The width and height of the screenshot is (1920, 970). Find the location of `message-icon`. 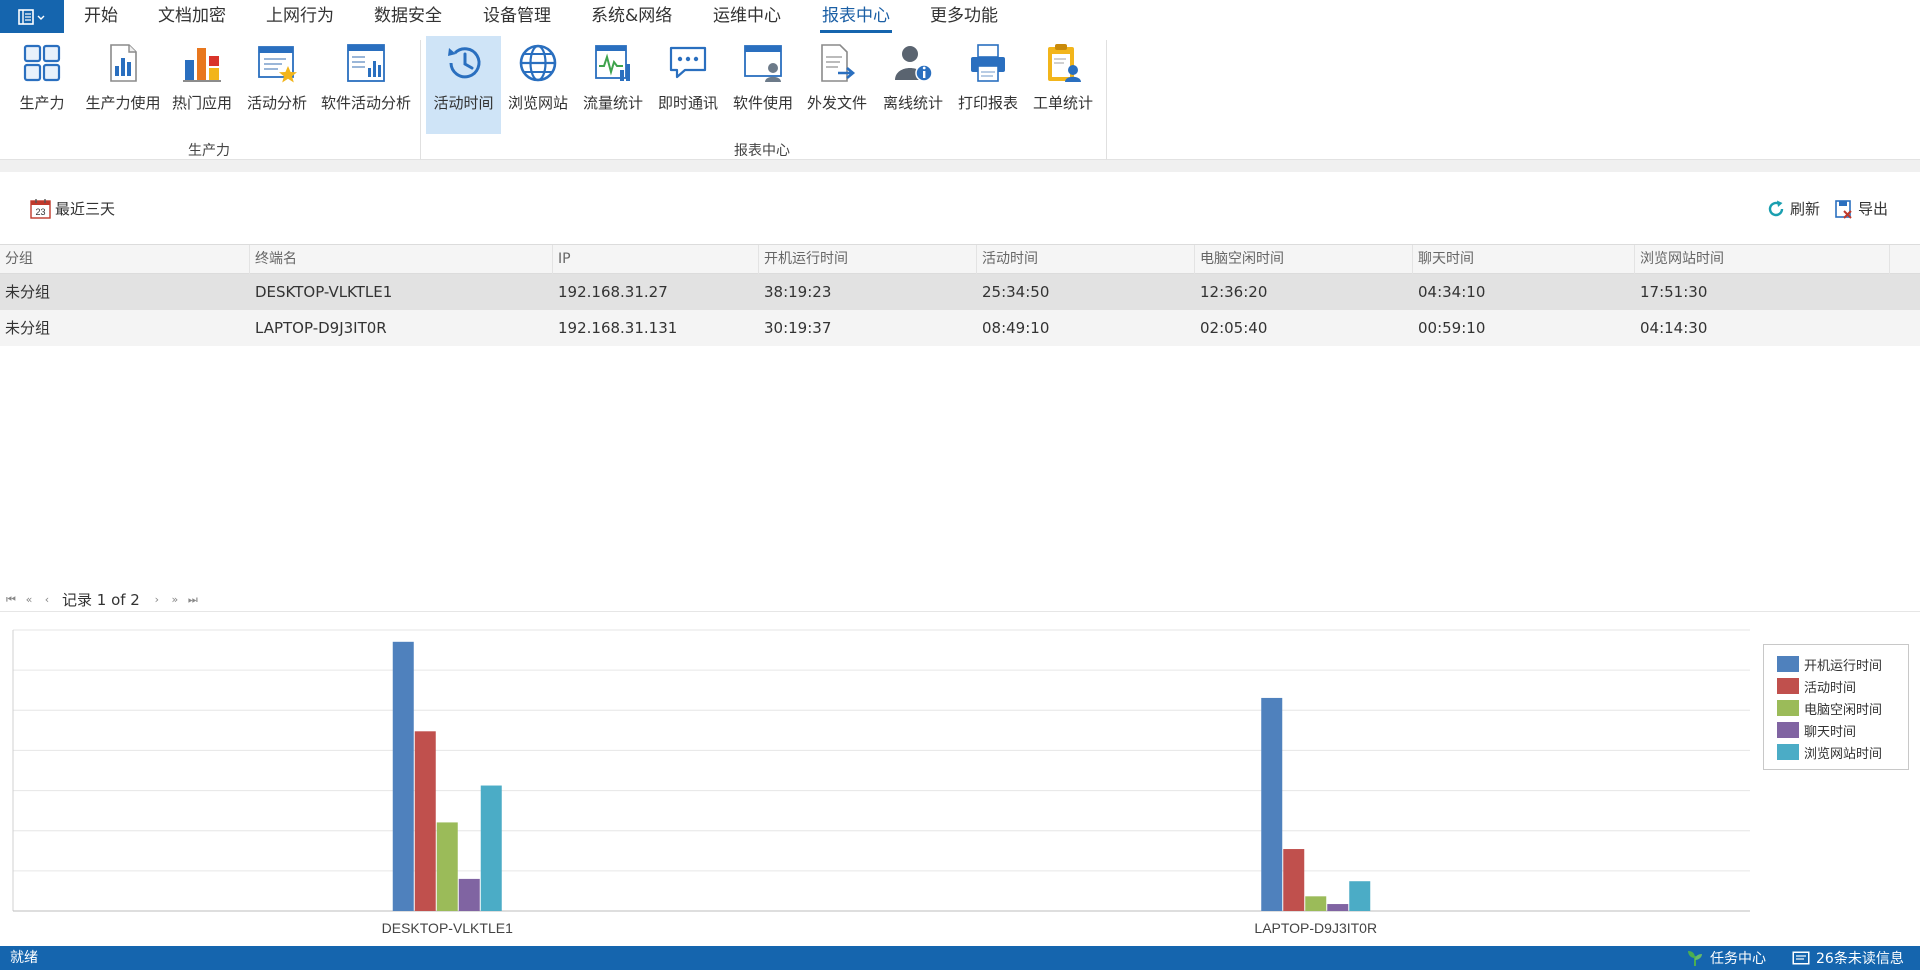

message-icon is located at coordinates (1801, 958).